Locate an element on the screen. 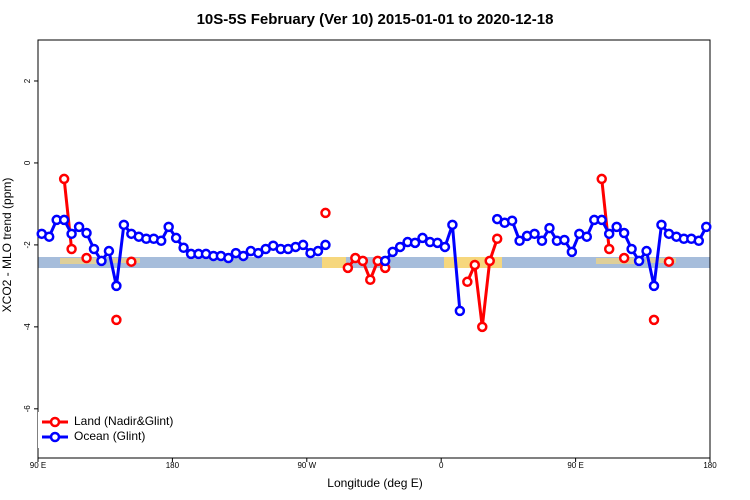  legend-label: Land (Nadir&Glint) is located at coordinates (123, 421).